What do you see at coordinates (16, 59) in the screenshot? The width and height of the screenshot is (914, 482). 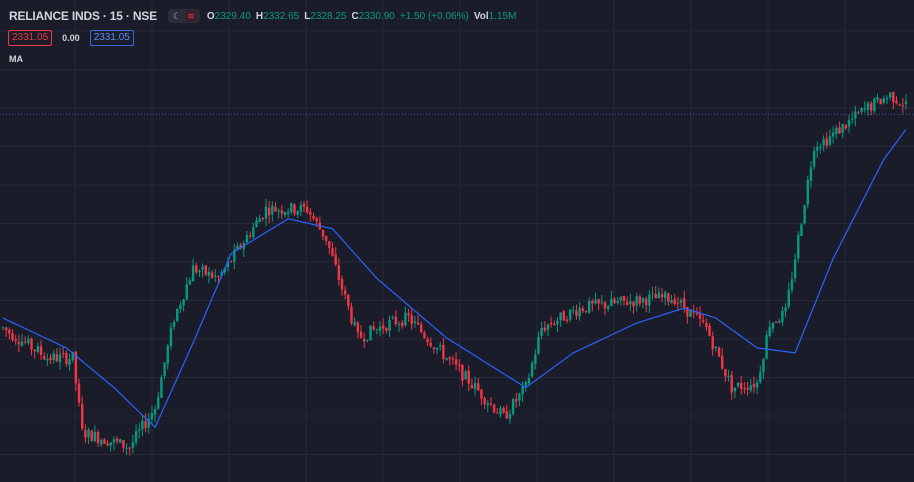 I see `indicator-label-ma: MA` at bounding box center [16, 59].